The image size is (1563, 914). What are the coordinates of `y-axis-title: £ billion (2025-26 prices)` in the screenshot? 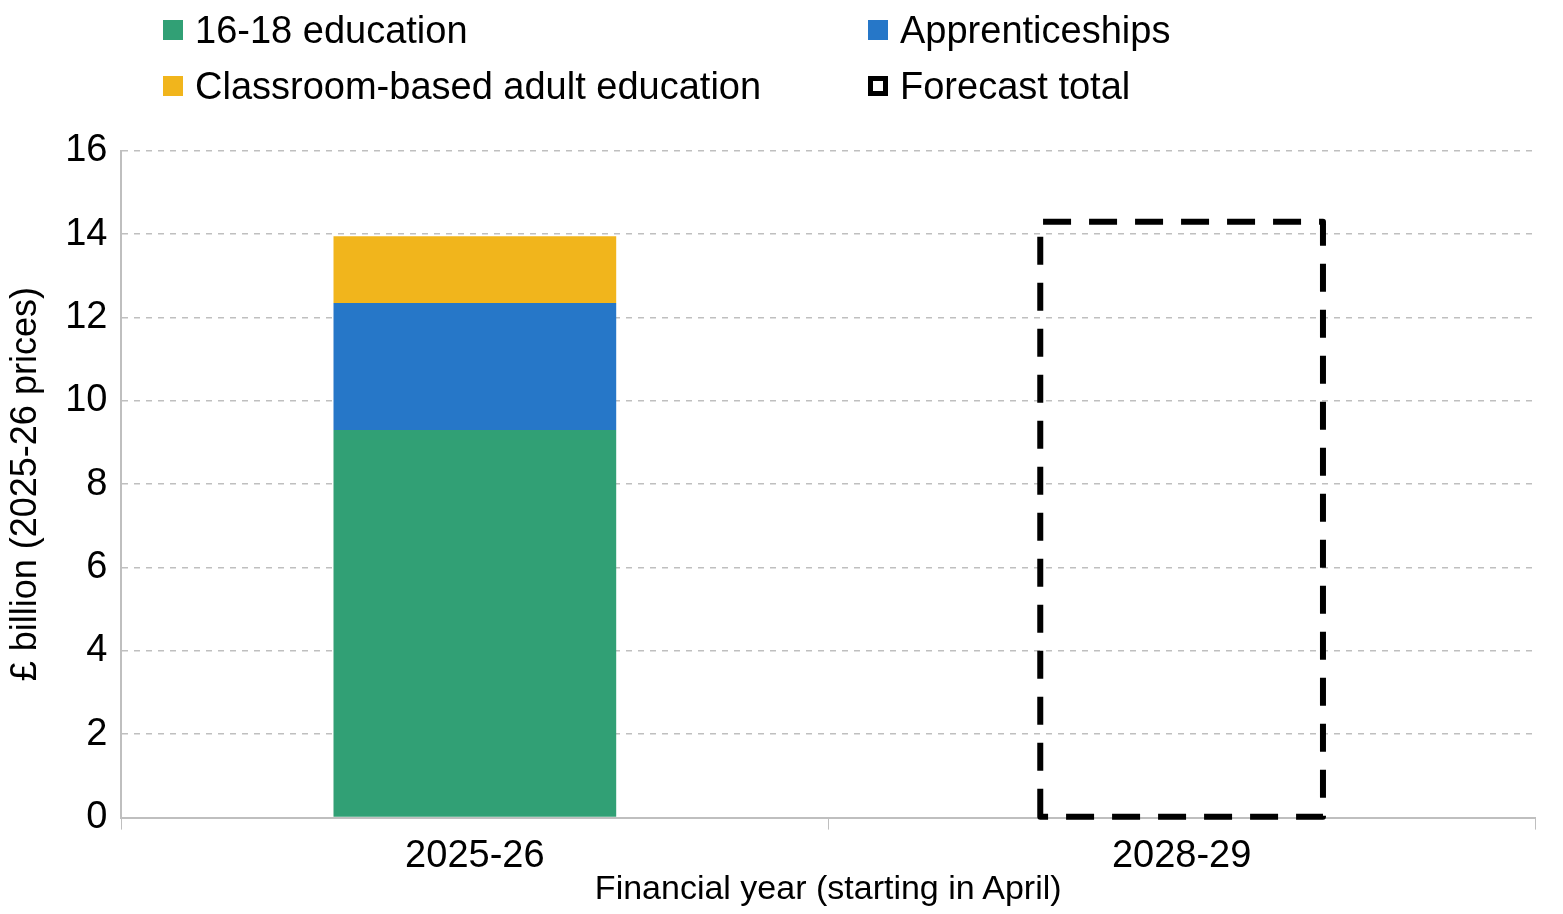 It's located at (23, 484).